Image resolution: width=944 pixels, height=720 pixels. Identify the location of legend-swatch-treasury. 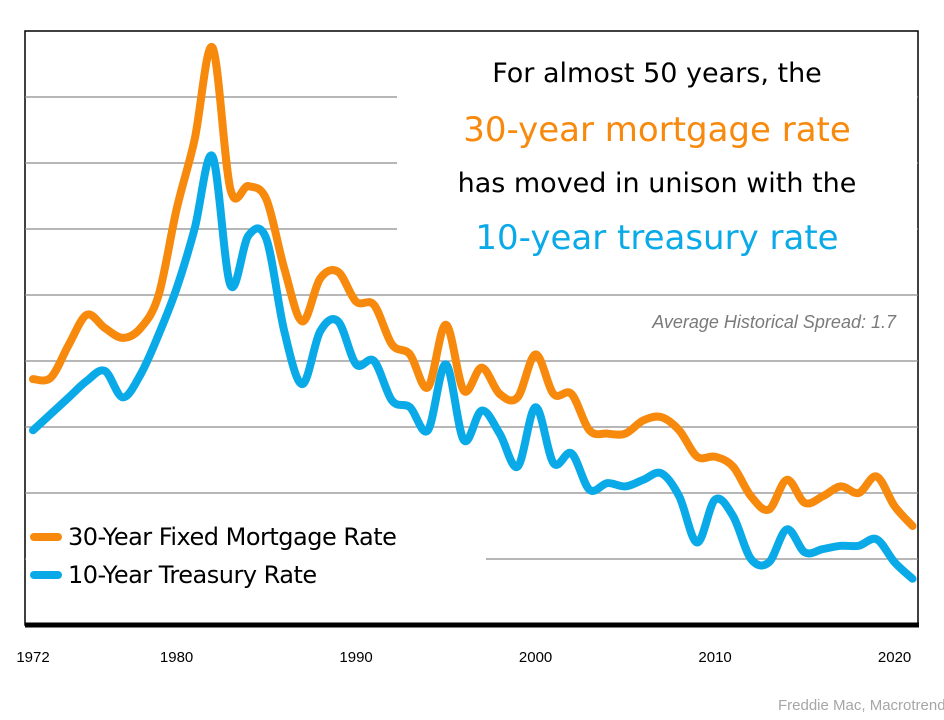
(46, 575).